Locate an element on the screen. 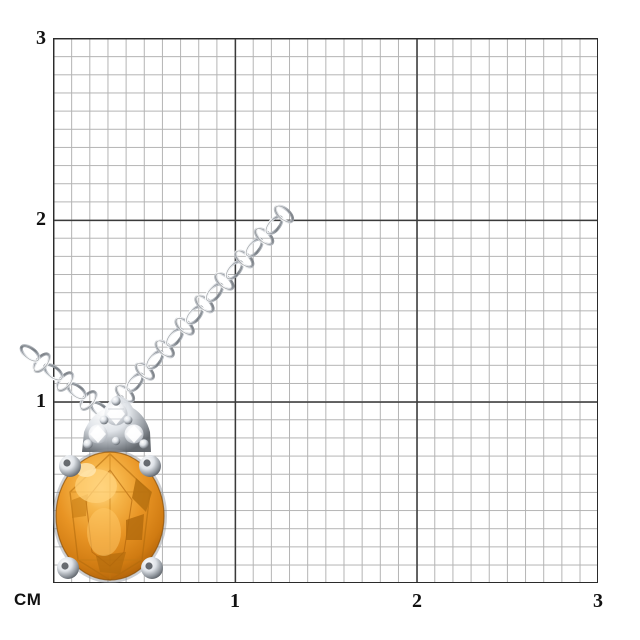 The width and height of the screenshot is (640, 640). x-tick-2: 2 is located at coordinates (417, 601).